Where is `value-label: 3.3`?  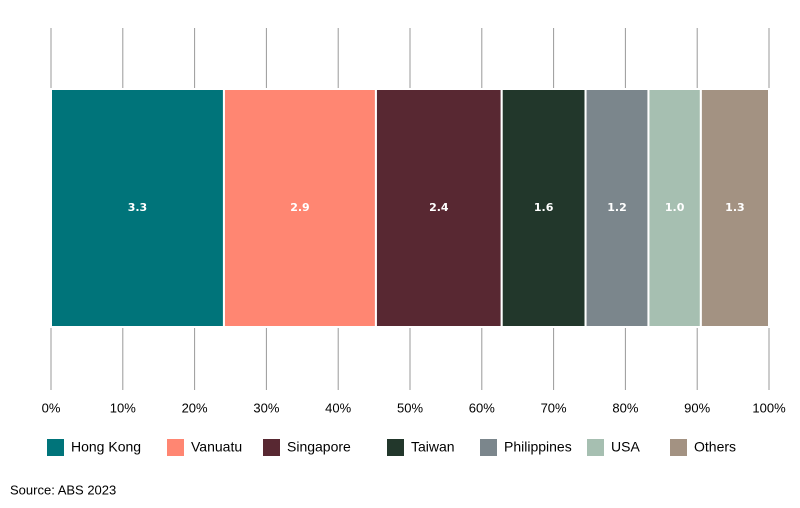
value-label: 3.3 is located at coordinates (138, 207).